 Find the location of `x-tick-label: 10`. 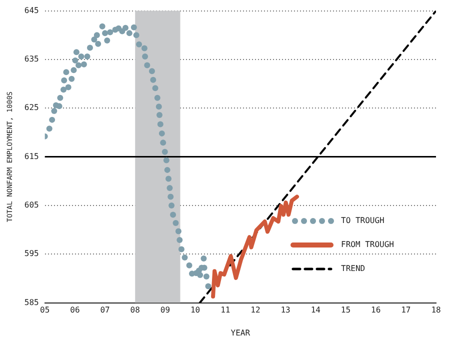

x-tick-label: 10 is located at coordinates (195, 310).